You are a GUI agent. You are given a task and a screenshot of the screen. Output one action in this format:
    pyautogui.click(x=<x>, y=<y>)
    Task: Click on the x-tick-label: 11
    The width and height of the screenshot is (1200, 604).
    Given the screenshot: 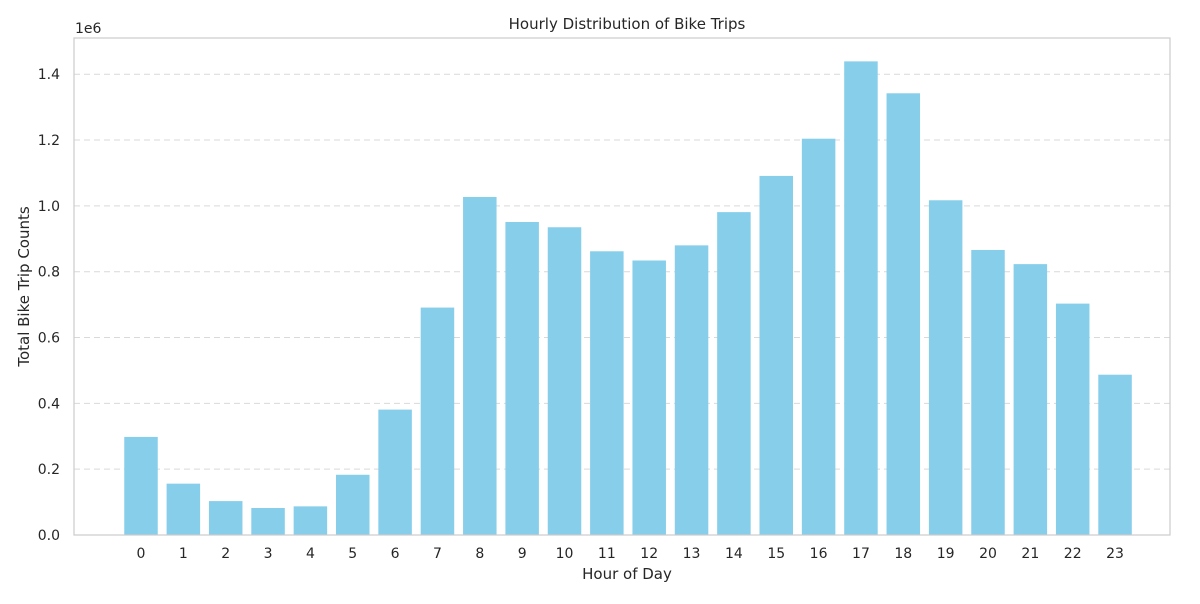 What is the action you would take?
    pyautogui.click(x=607, y=554)
    